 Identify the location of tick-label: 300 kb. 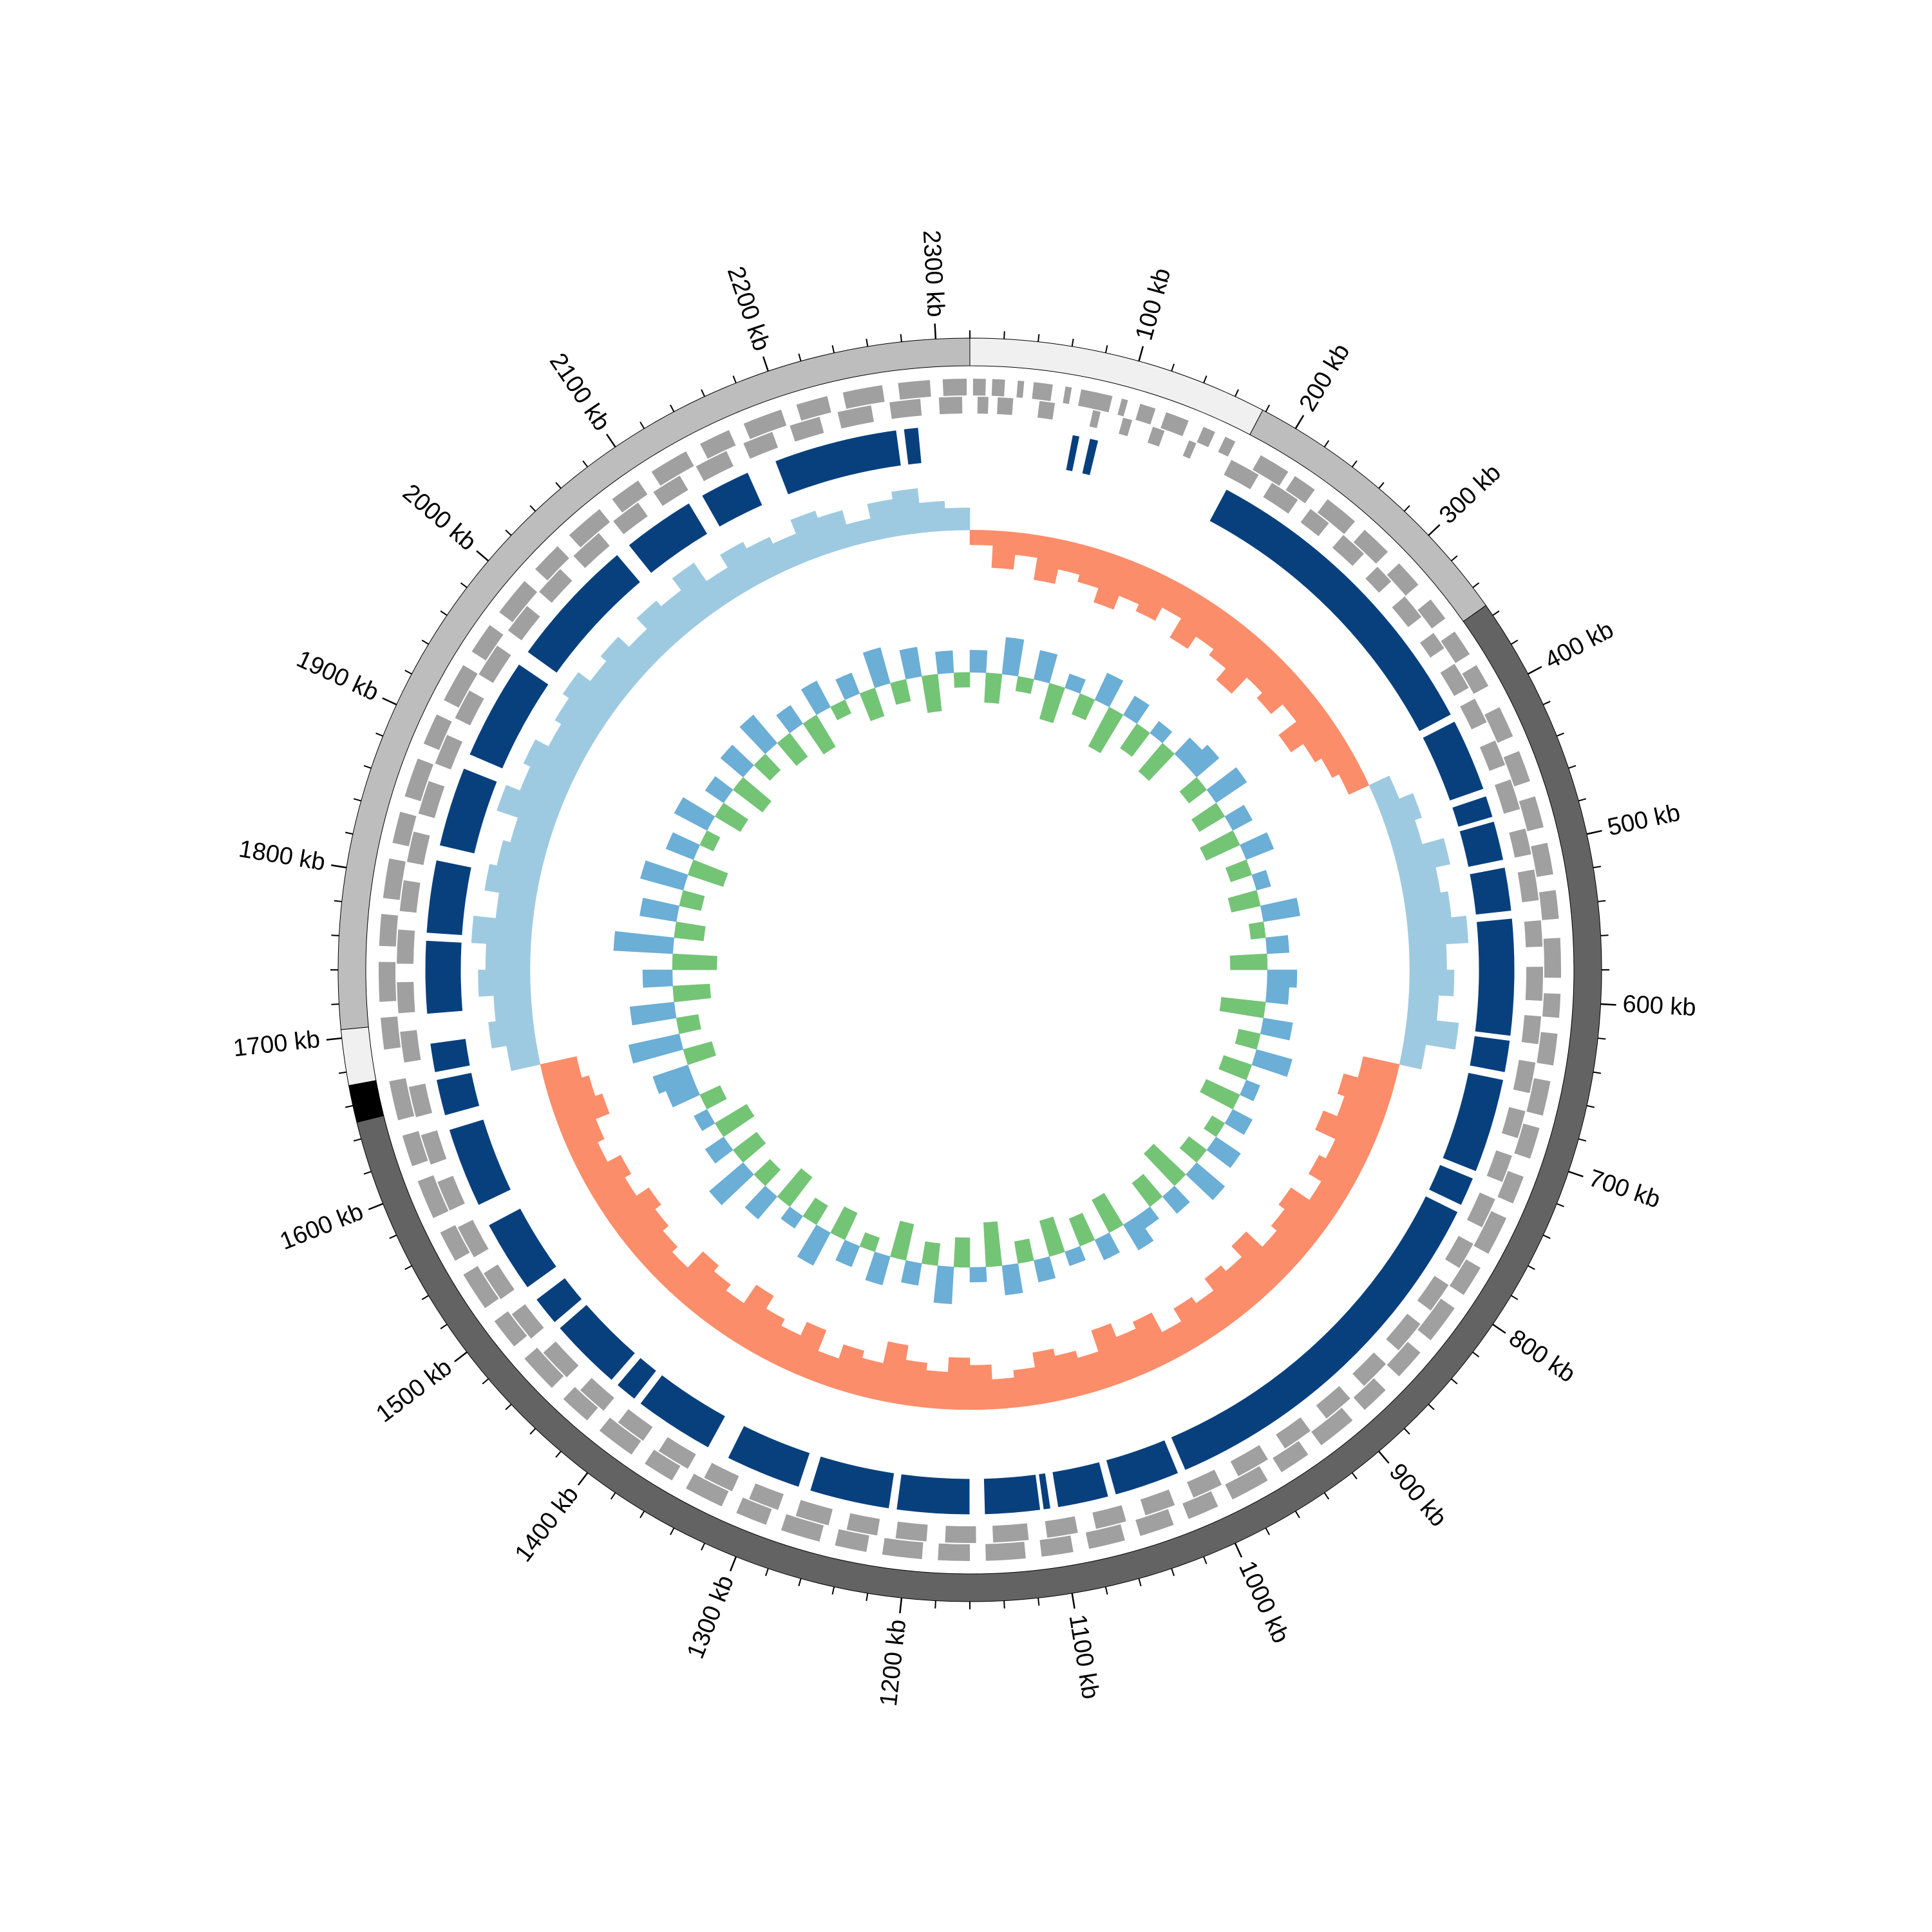
(1470, 494).